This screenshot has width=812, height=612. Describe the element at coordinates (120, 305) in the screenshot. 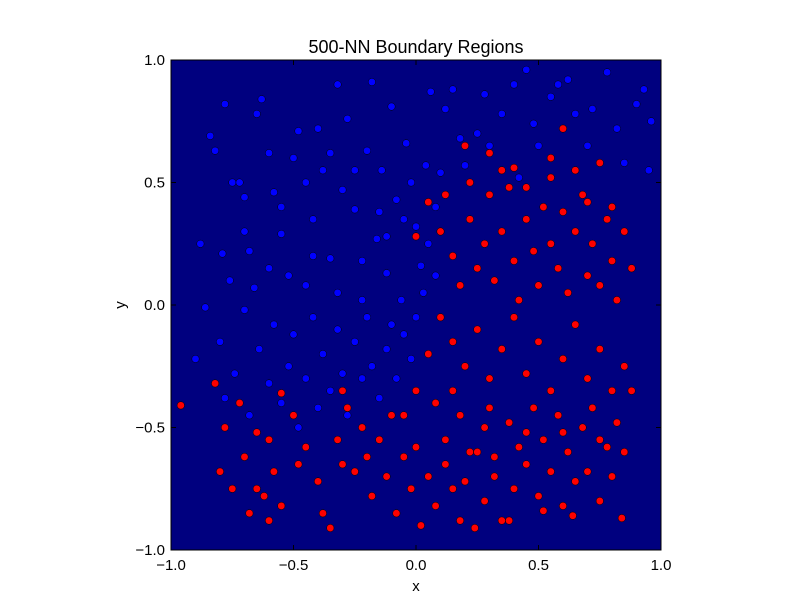

I see `y-axis-label: y` at that location.